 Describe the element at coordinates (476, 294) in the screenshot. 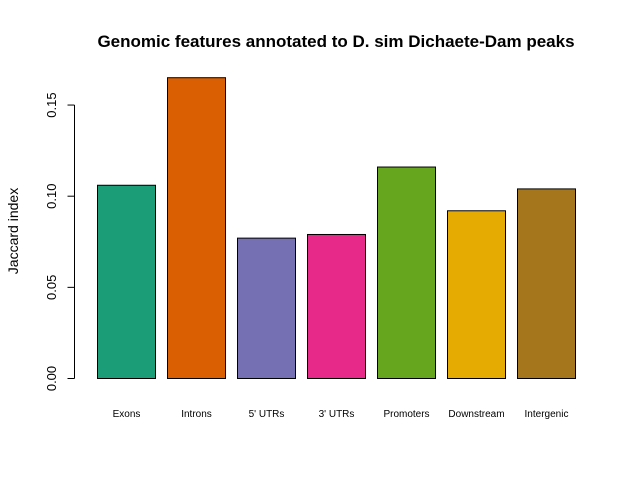

I see `bar-downstream` at that location.